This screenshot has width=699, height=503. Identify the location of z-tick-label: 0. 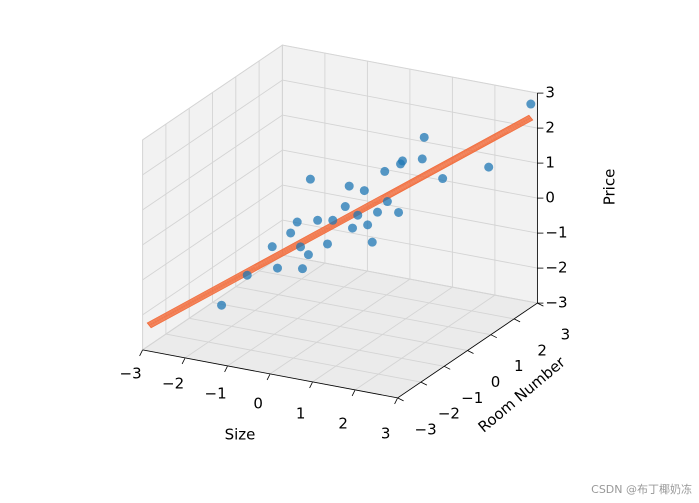
(550, 198).